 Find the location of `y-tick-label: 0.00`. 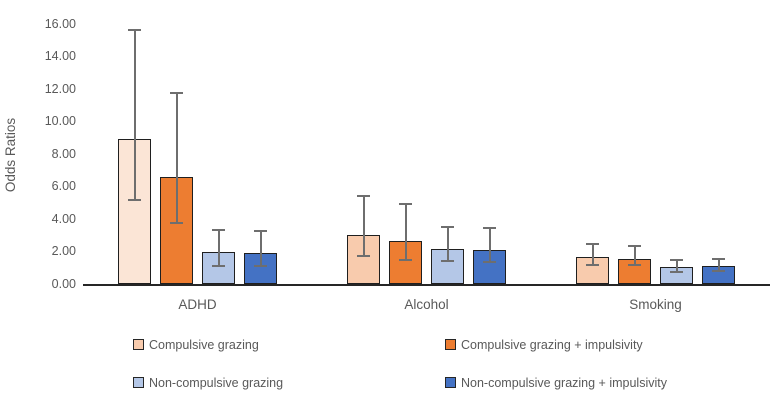

y-tick-label: 0.00 is located at coordinates (63, 283).